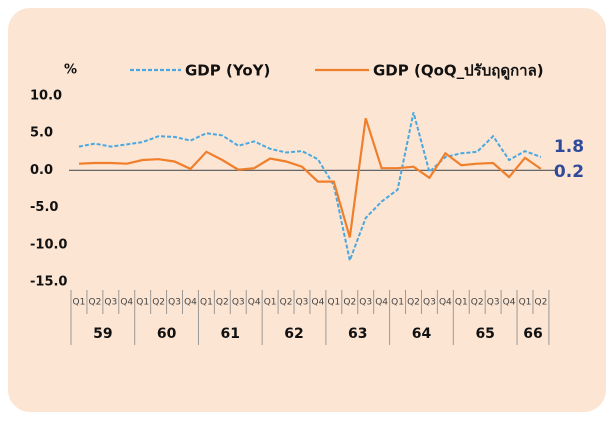 The image size is (614, 424). What do you see at coordinates (458, 71) in the screenshot?
I see `legend-label: GDP (QoQ_ปรับฤดูกาล)` at bounding box center [458, 71].